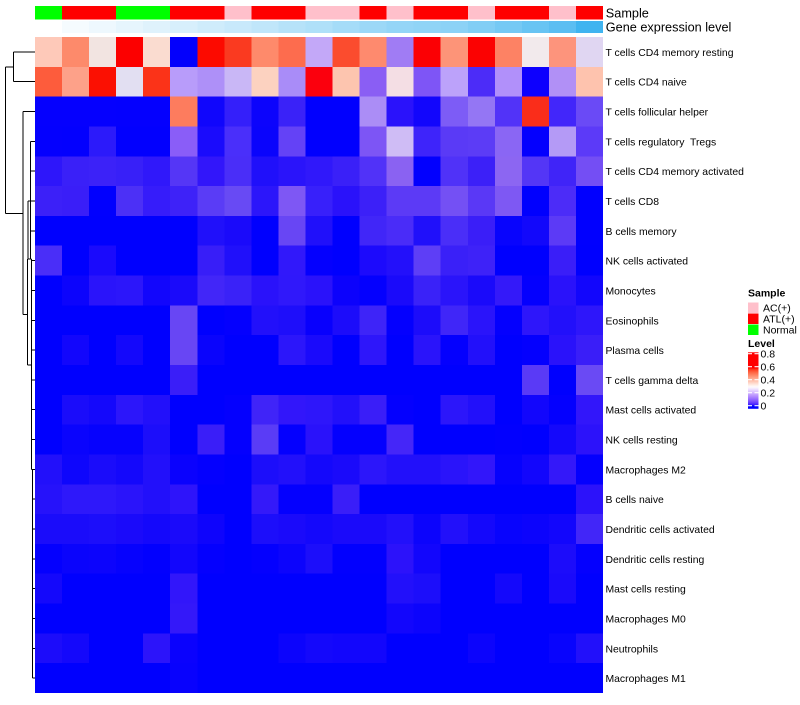 This screenshot has height=705, width=800. What do you see at coordinates (632, 649) in the screenshot?
I see `svg-text: Neutrophils` at bounding box center [632, 649].